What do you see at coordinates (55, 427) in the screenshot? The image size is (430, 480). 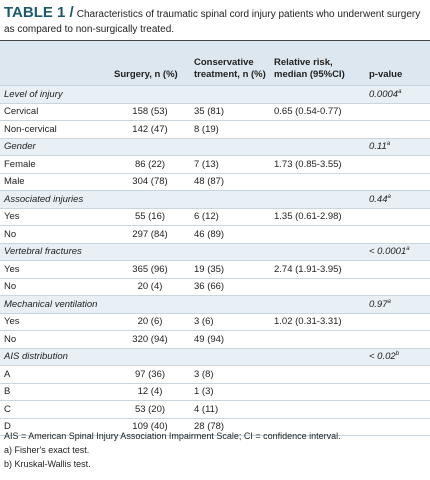 I see `row-label: D` at bounding box center [55, 427].